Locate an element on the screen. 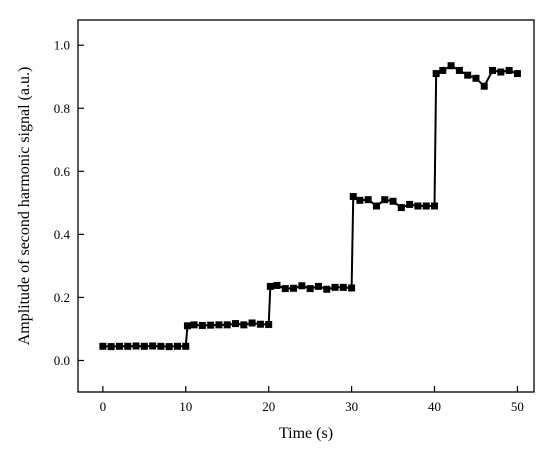  x-tick-label: 30 is located at coordinates (351, 406).